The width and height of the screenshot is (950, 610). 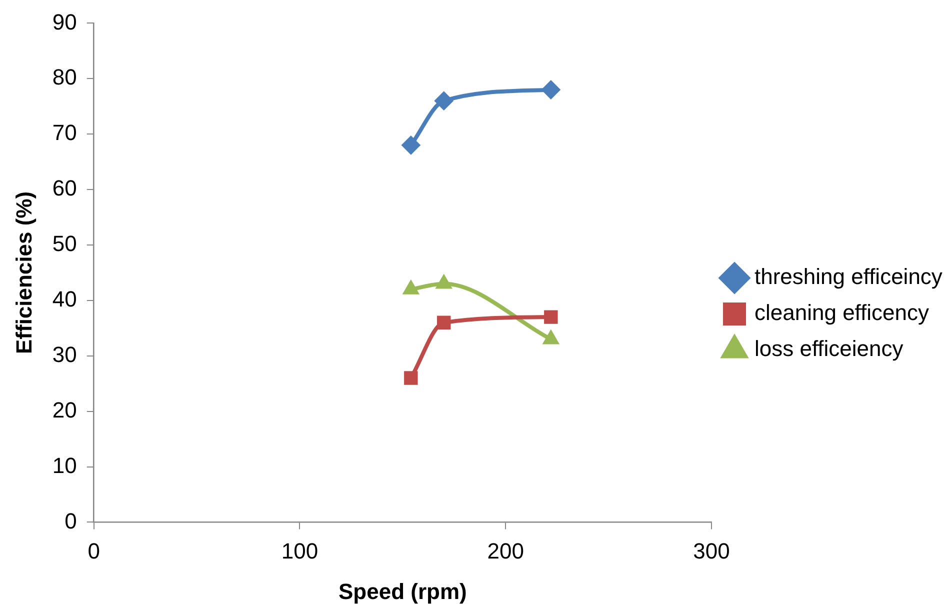 What do you see at coordinates (64, 465) in the screenshot?
I see `y-tick-label: 10` at bounding box center [64, 465].